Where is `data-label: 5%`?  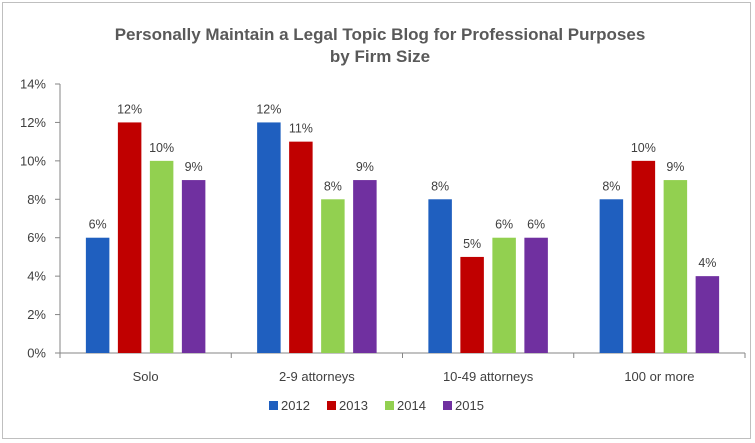
data-label: 5% is located at coordinates (472, 244).